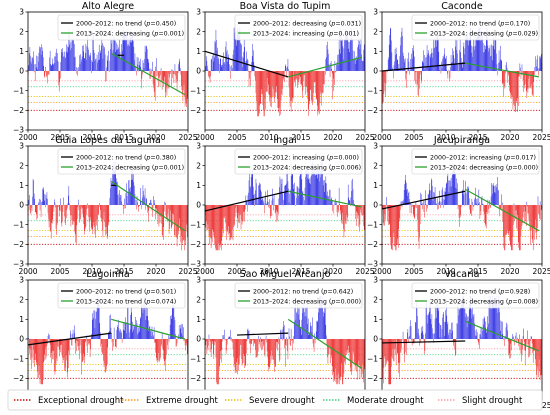  I want to click on y-tick-label: −1, so click(195, 90).